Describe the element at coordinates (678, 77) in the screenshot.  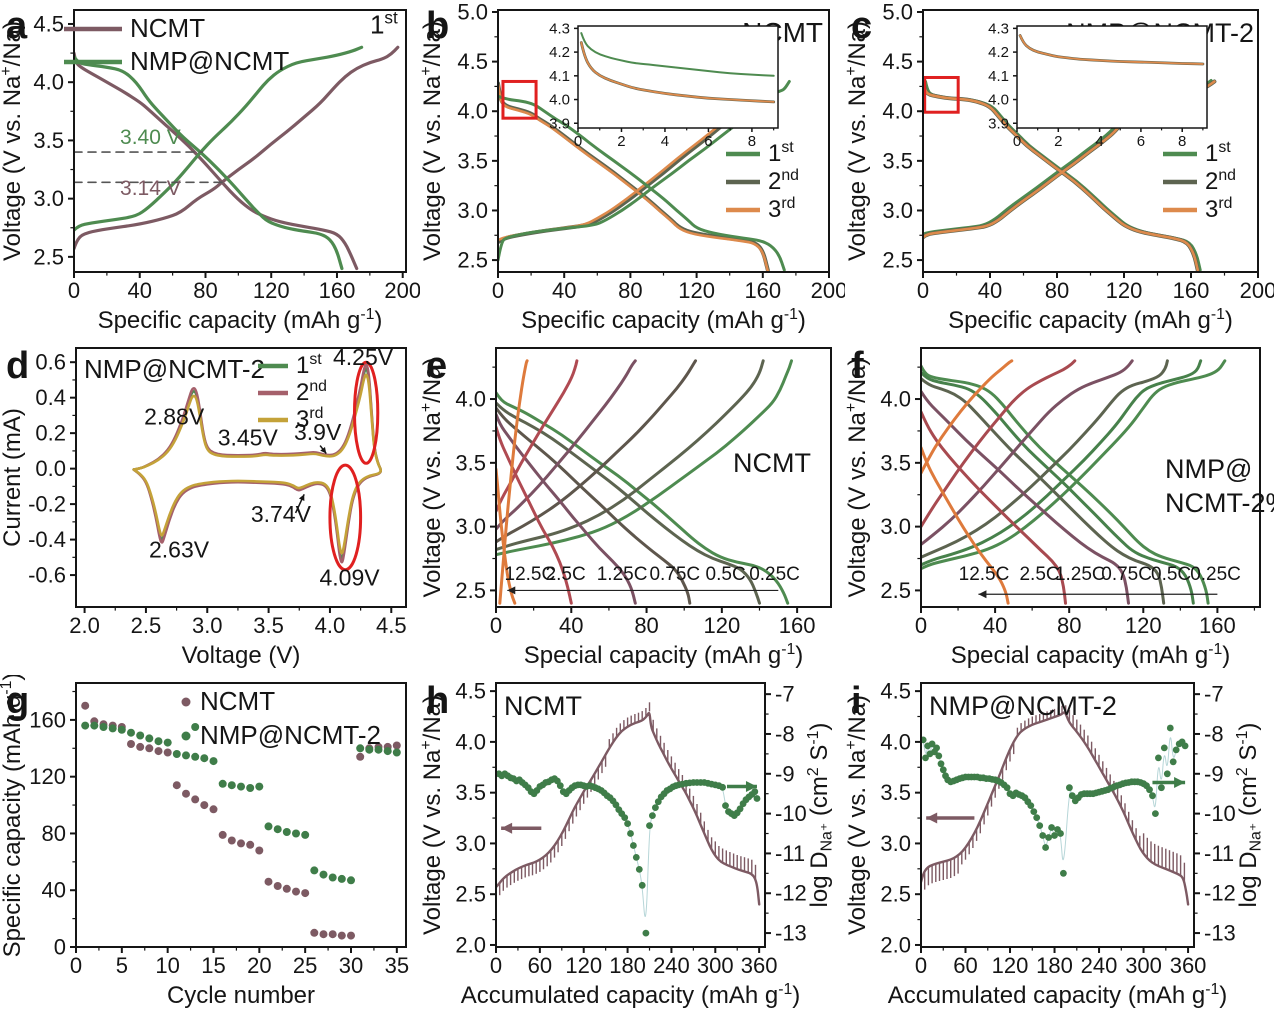
I see `inset-background` at that location.